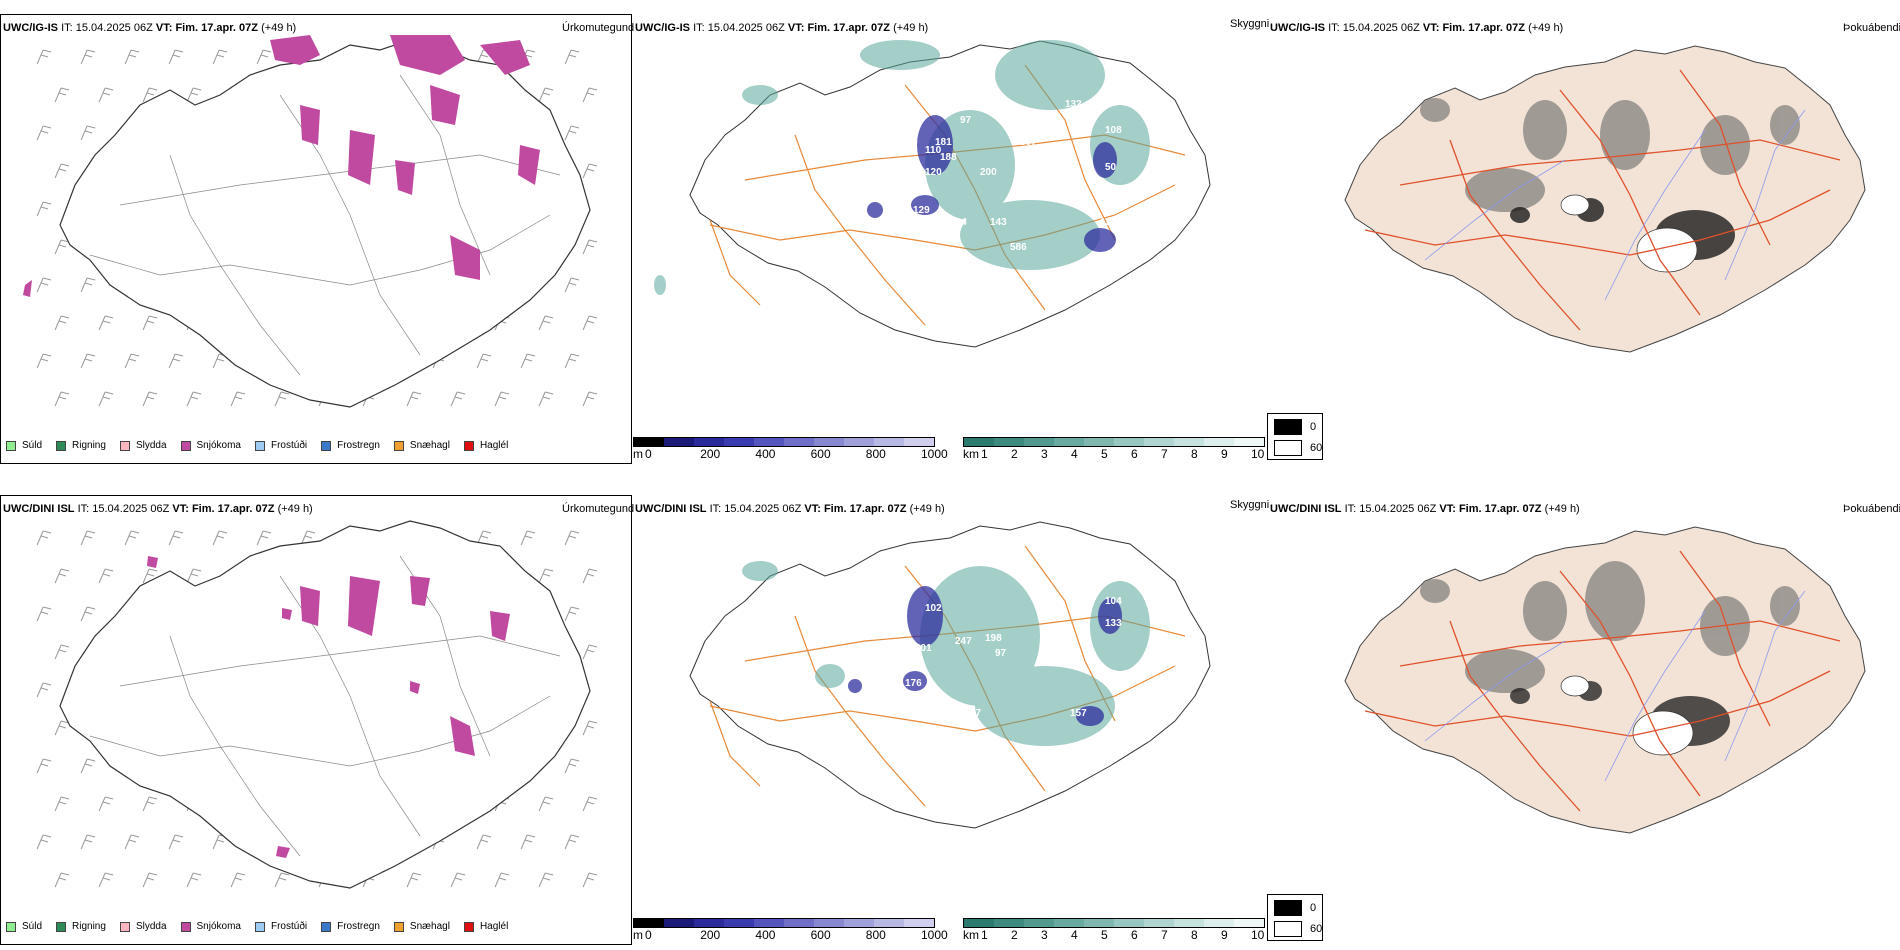  I want to click on ceiling-value-label: 133, so click(1113, 623).